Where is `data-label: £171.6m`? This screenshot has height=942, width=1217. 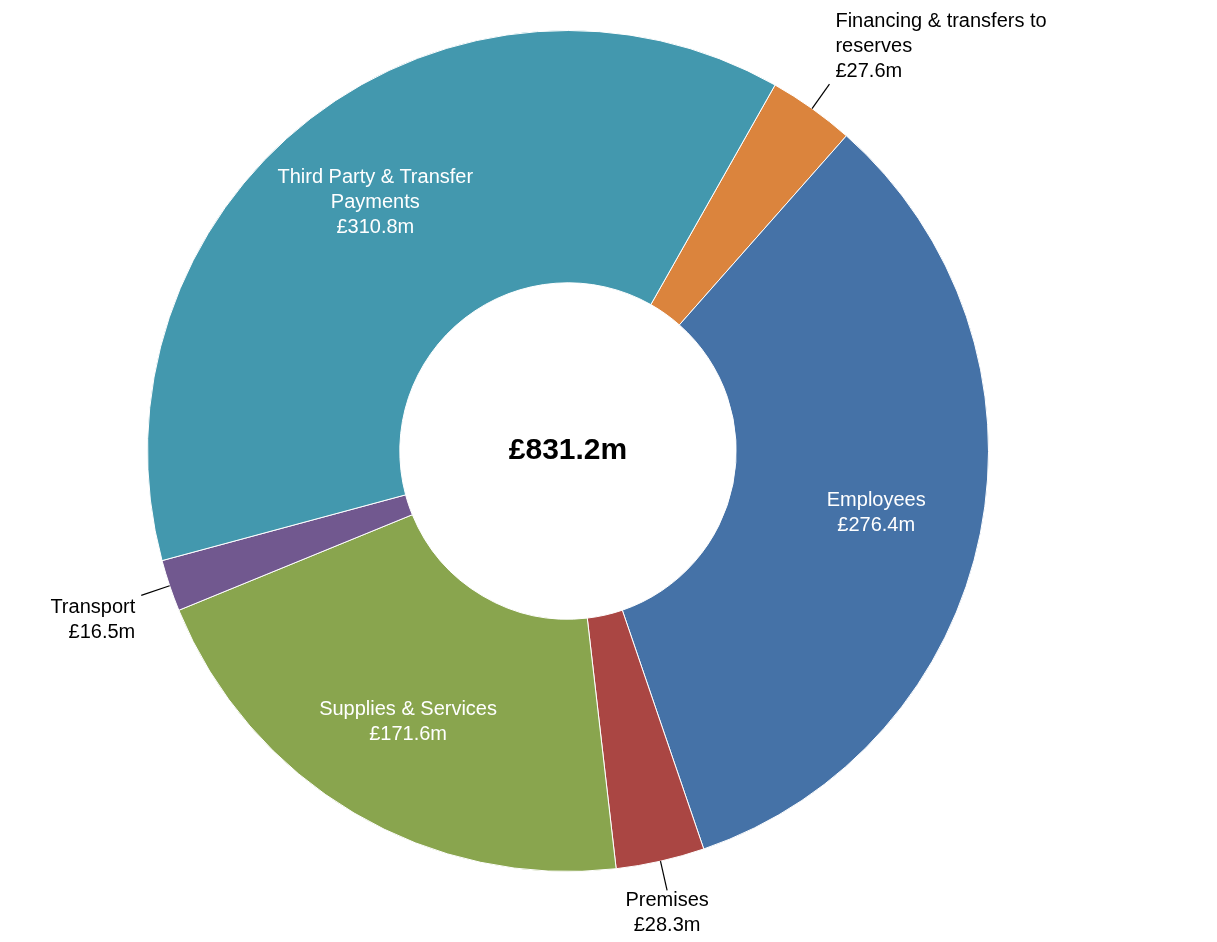
data-label: £171.6m is located at coordinates (408, 732).